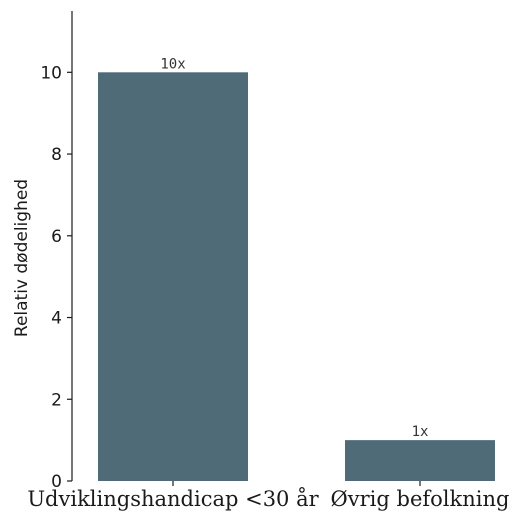 The image size is (520, 512). What do you see at coordinates (22, 258) in the screenshot?
I see `y-axis-title: Relativ dødelighed` at bounding box center [22, 258].